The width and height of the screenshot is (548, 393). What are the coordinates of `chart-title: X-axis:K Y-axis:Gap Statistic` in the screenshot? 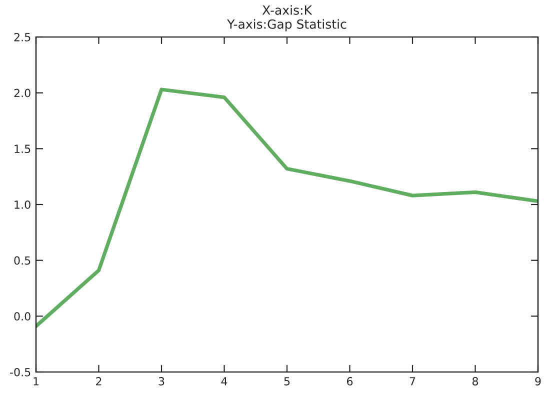 It's located at (286, 18).